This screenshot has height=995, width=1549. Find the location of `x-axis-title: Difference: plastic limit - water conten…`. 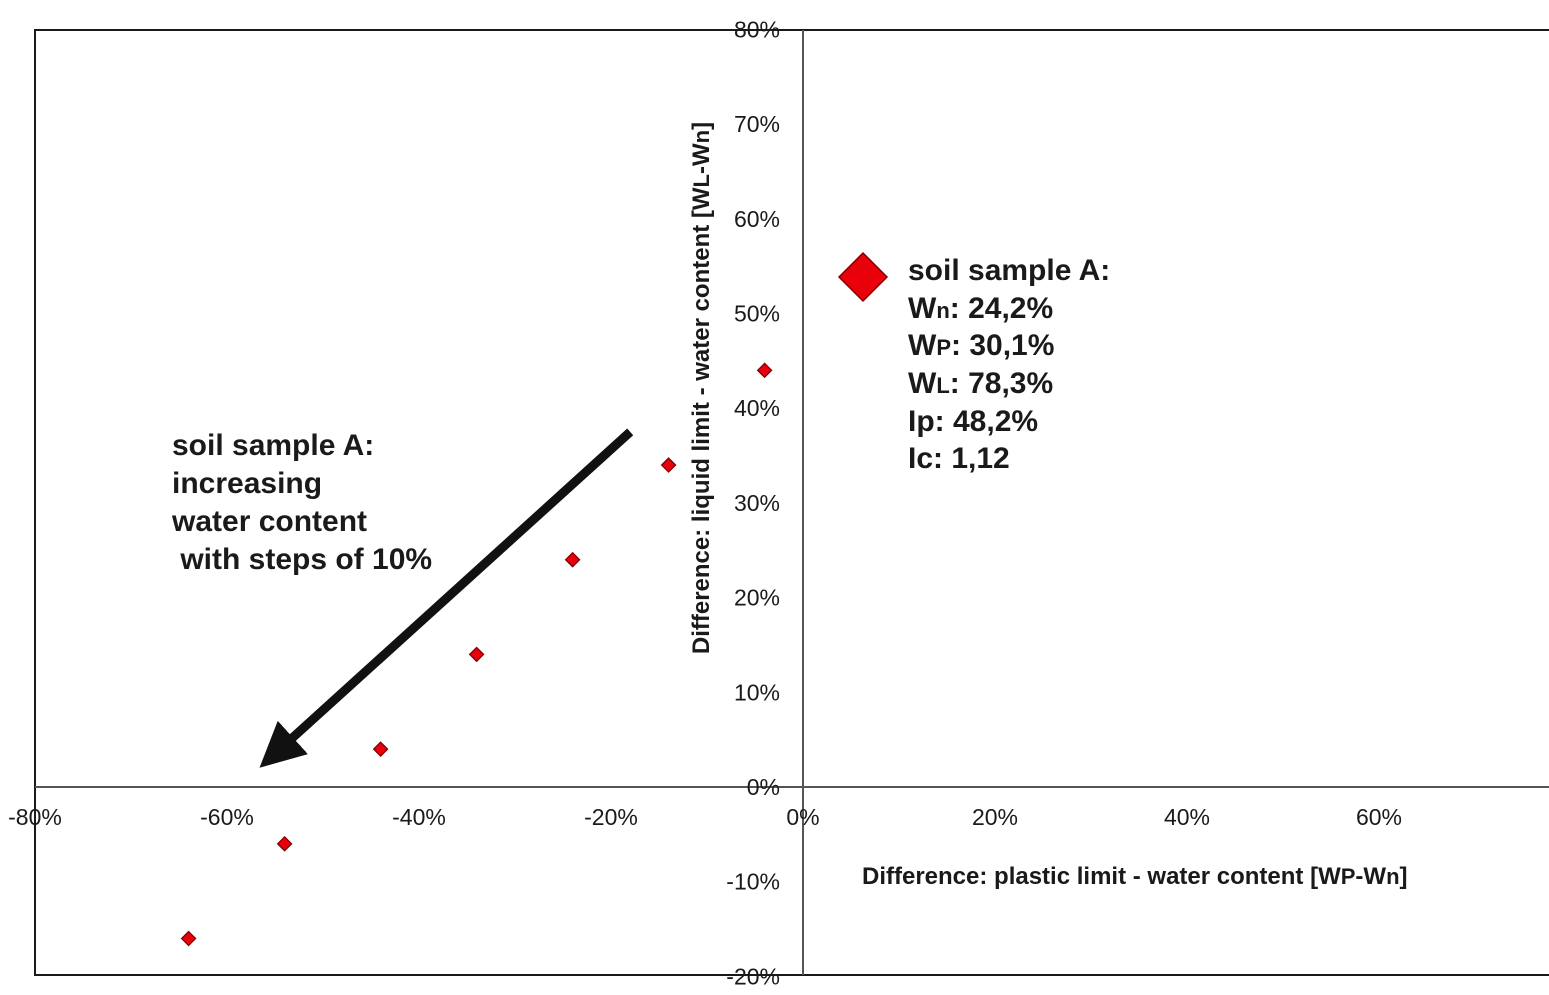

x-axis-title: Difference: plastic limit - water conten… is located at coordinates (1135, 876).